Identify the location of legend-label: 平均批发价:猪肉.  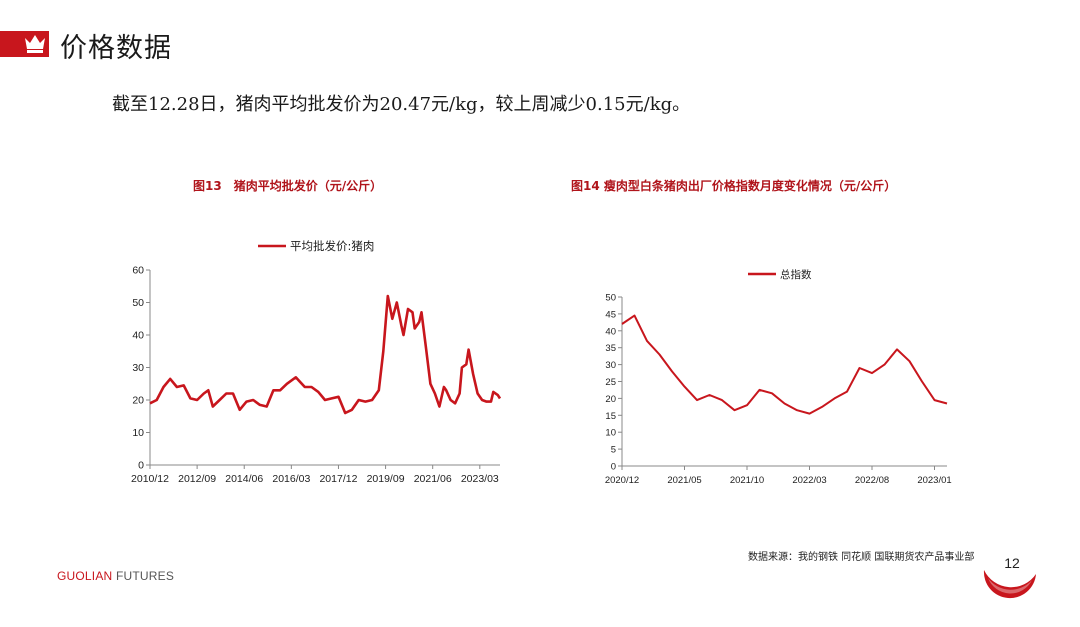
(332, 246).